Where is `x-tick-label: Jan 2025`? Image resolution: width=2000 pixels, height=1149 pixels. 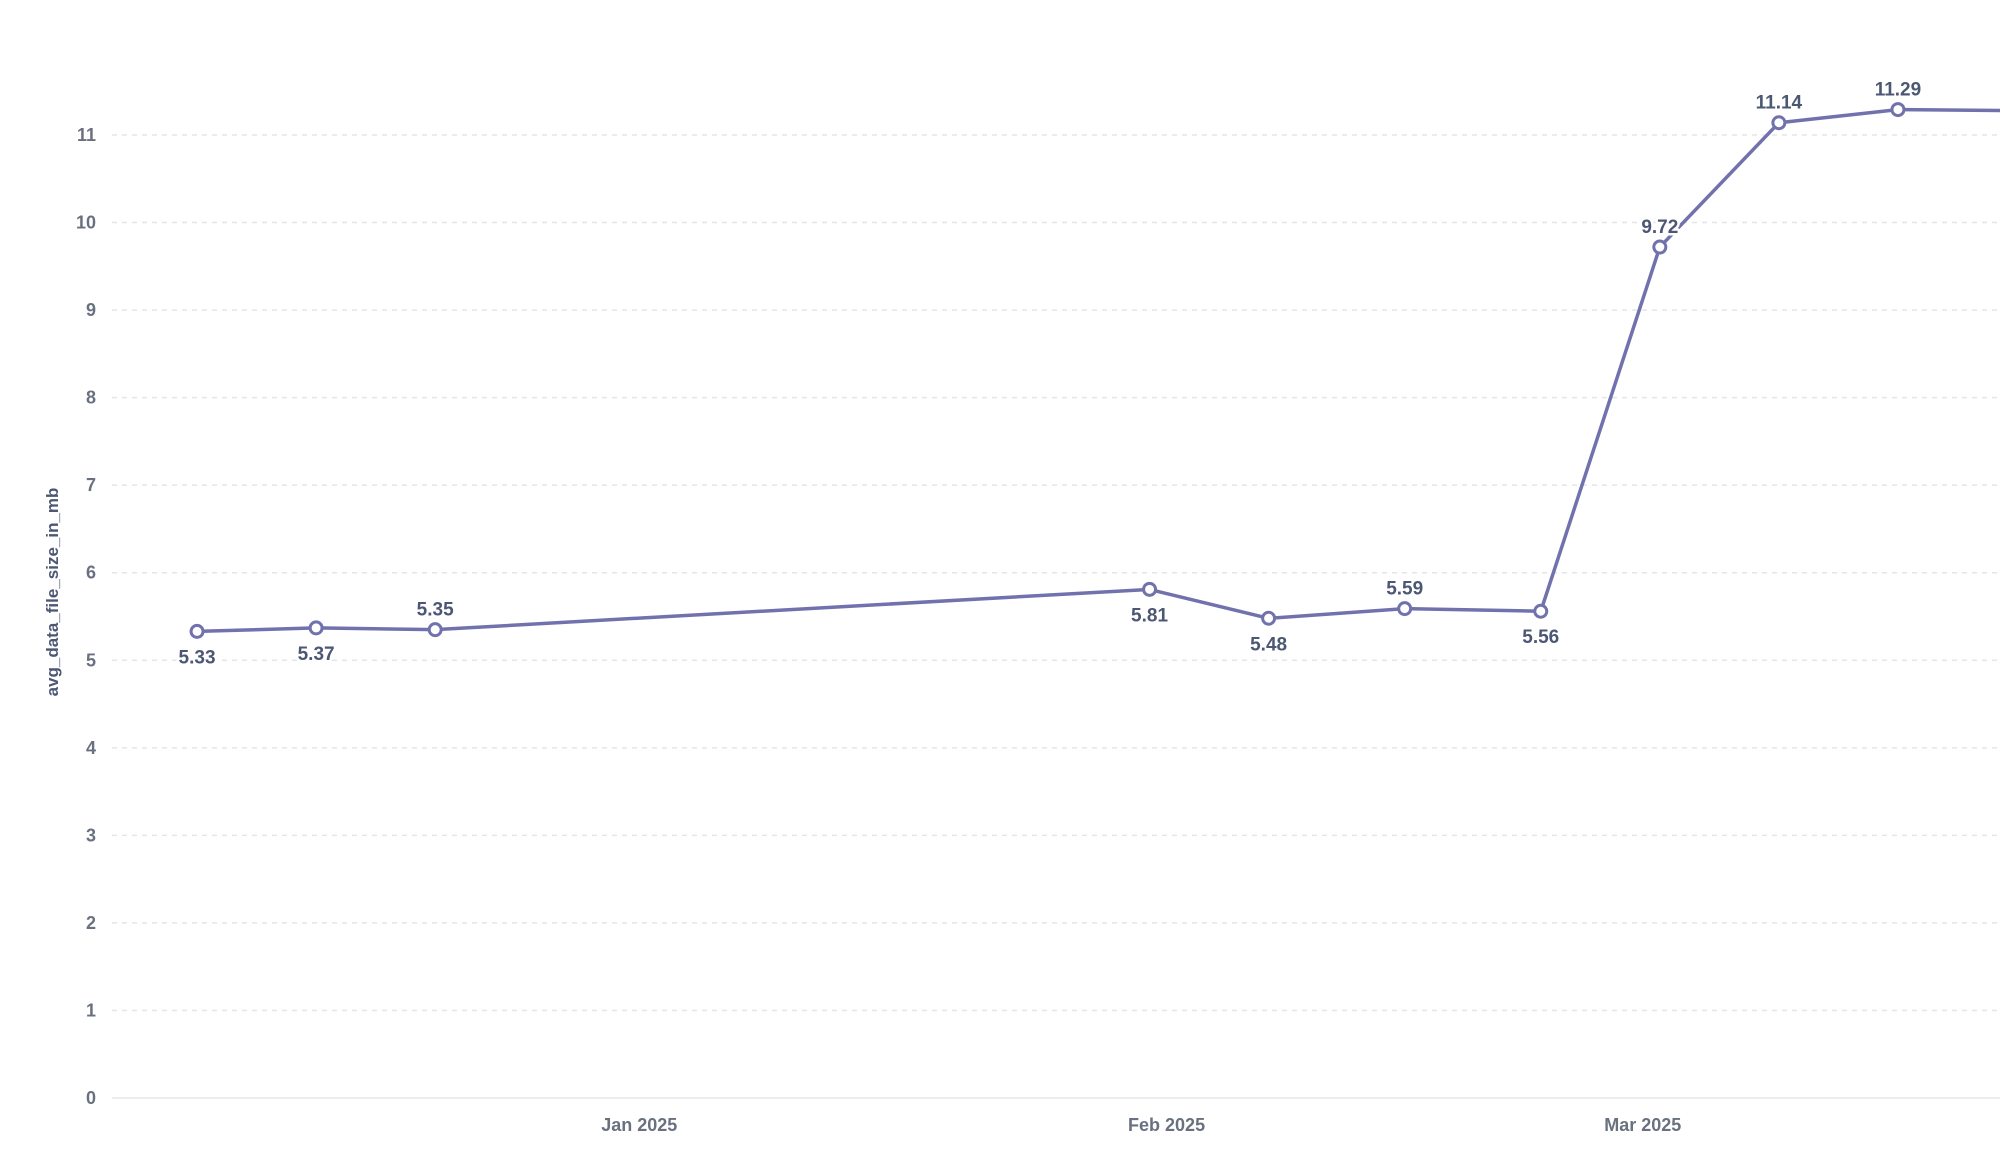
x-tick-label: Jan 2025 is located at coordinates (639, 1125).